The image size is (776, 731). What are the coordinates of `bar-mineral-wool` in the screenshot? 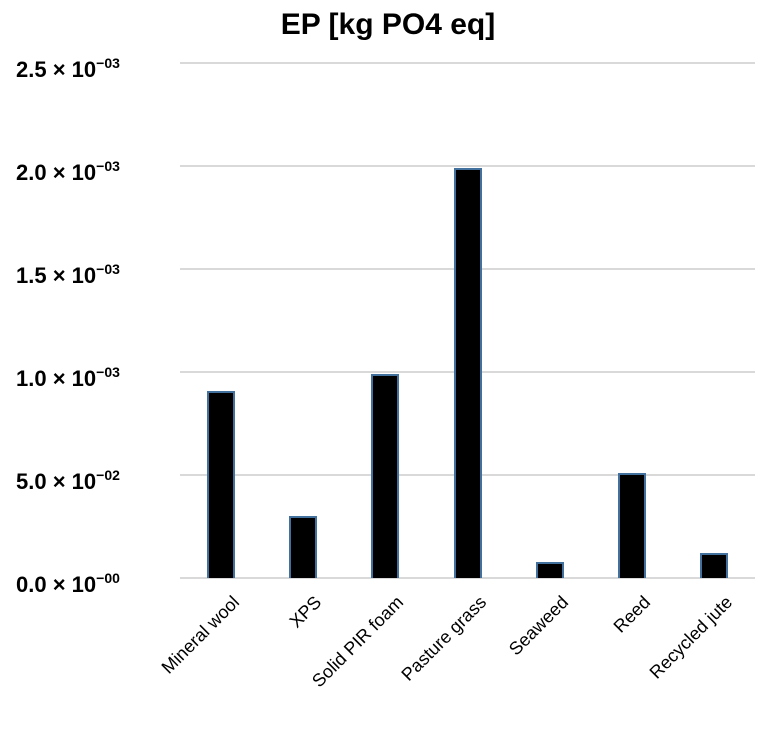 It's located at (221, 484).